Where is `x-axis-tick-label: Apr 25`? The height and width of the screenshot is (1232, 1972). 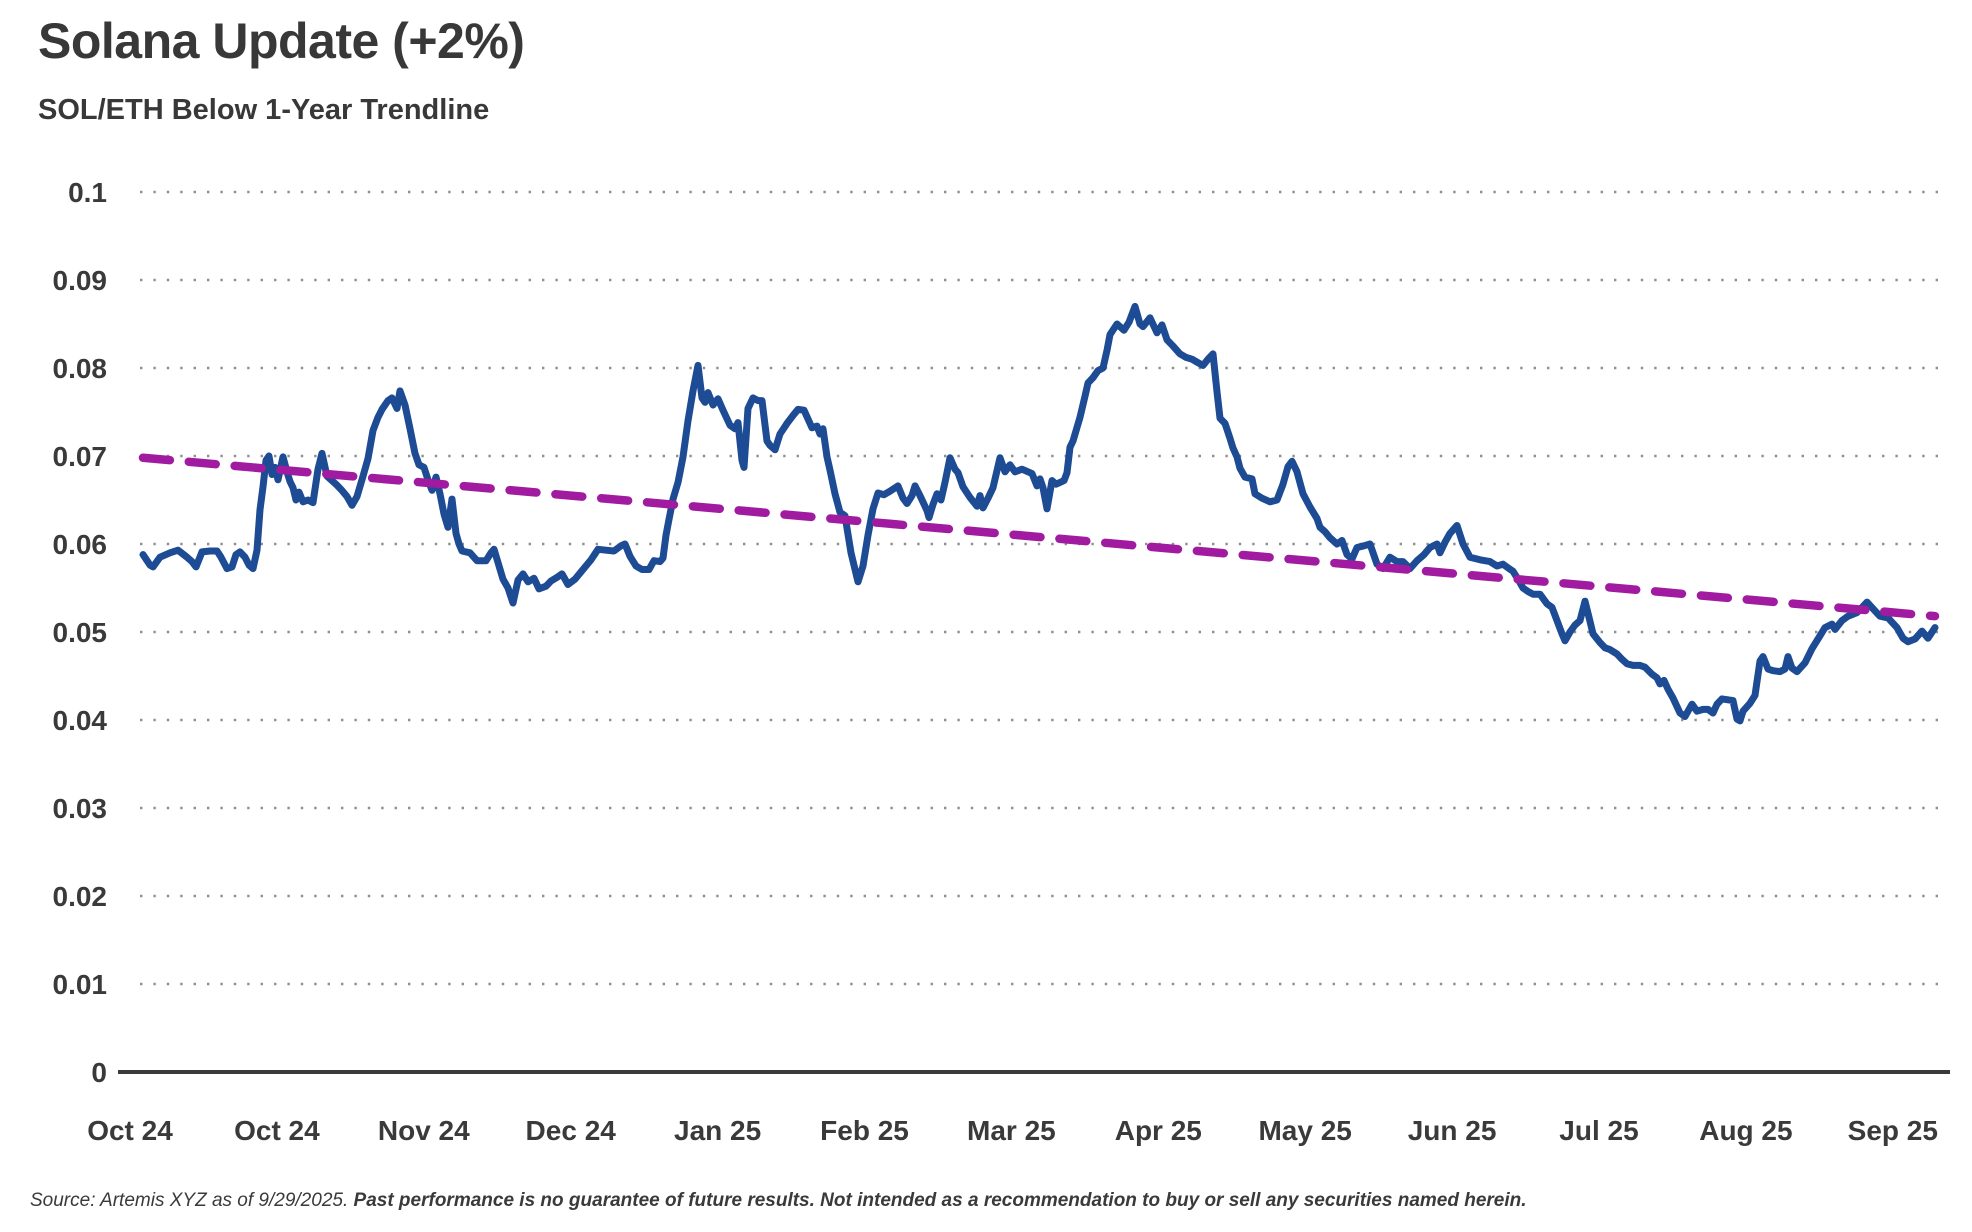 x-axis-tick-label: Apr 25 is located at coordinates (1158, 1130).